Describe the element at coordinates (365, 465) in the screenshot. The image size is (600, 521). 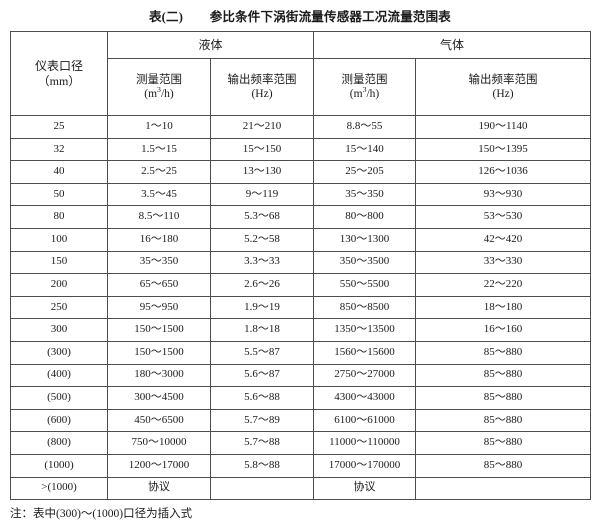
I see `cell-gas-range: 17000～170000` at that location.